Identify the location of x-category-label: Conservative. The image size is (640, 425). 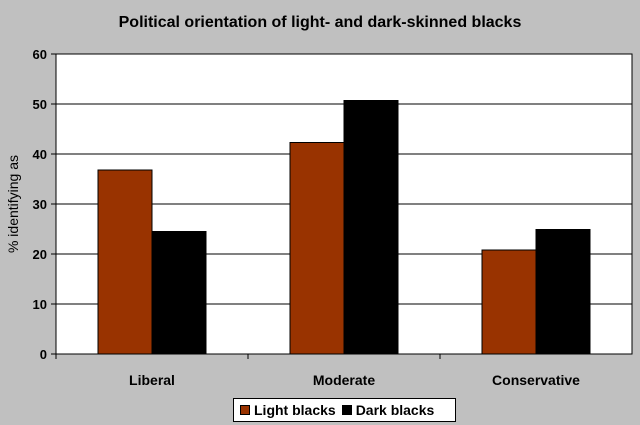
(536, 380).